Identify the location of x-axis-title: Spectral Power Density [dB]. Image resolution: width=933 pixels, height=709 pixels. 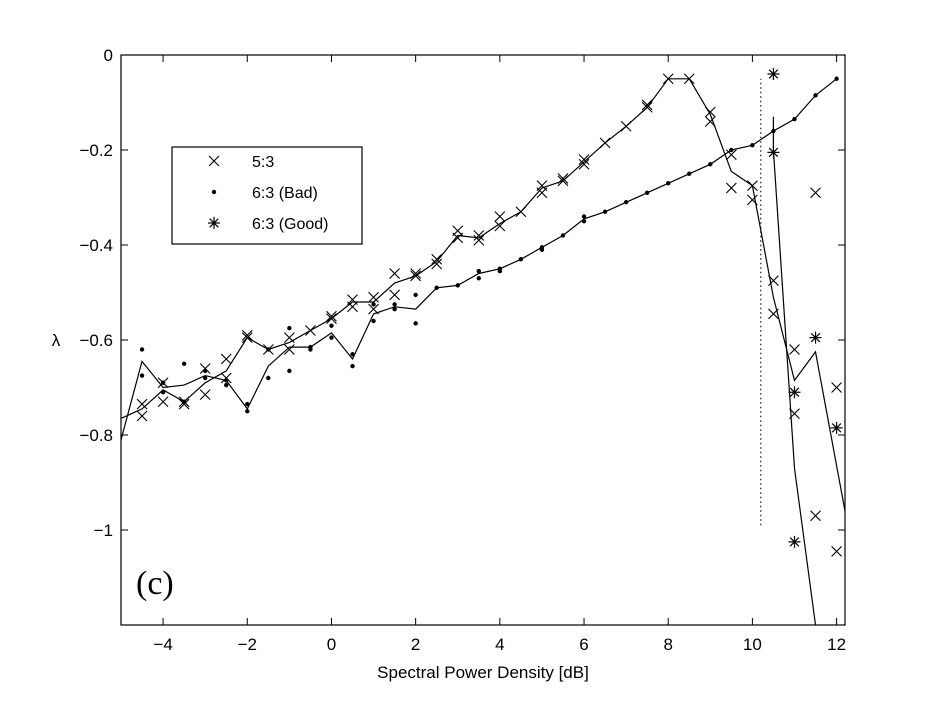
(483, 672).